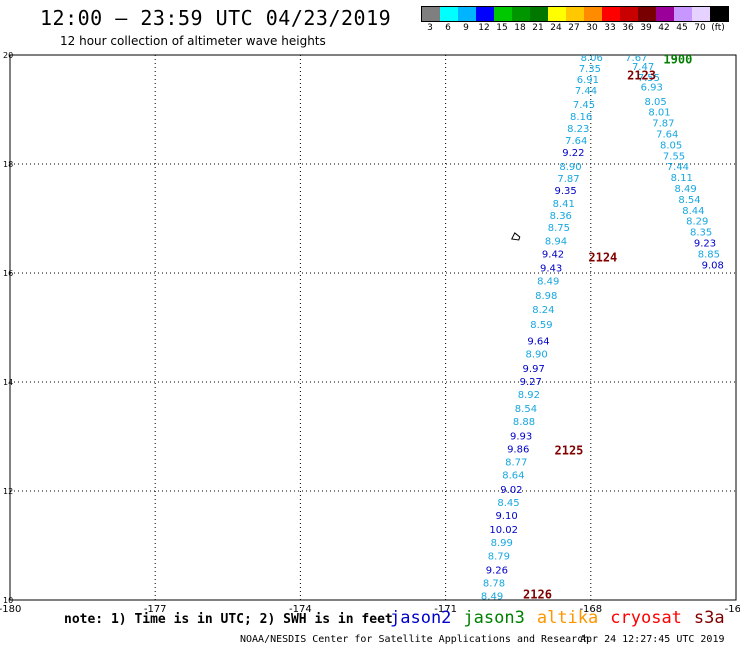 The width and height of the screenshot is (740, 650). What do you see at coordinates (553, 254) in the screenshot?
I see `wave-height-value: 9.42` at bounding box center [553, 254].